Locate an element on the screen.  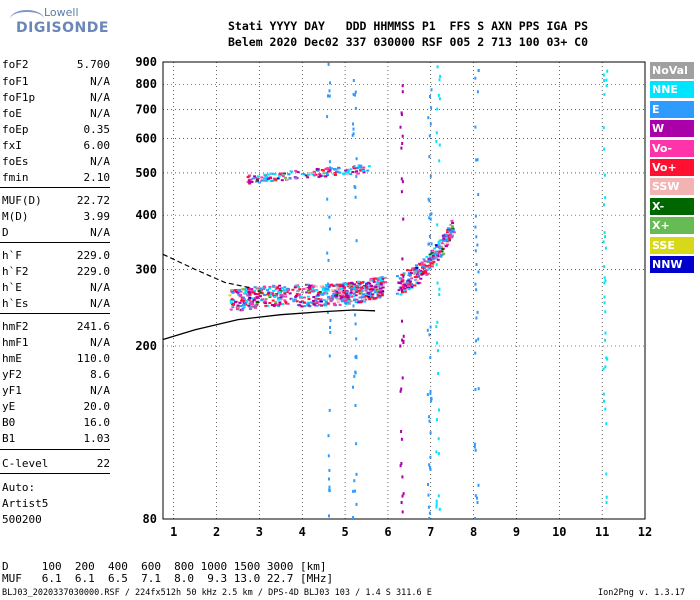
param-value: 1.03 is located at coordinates (97, 438).